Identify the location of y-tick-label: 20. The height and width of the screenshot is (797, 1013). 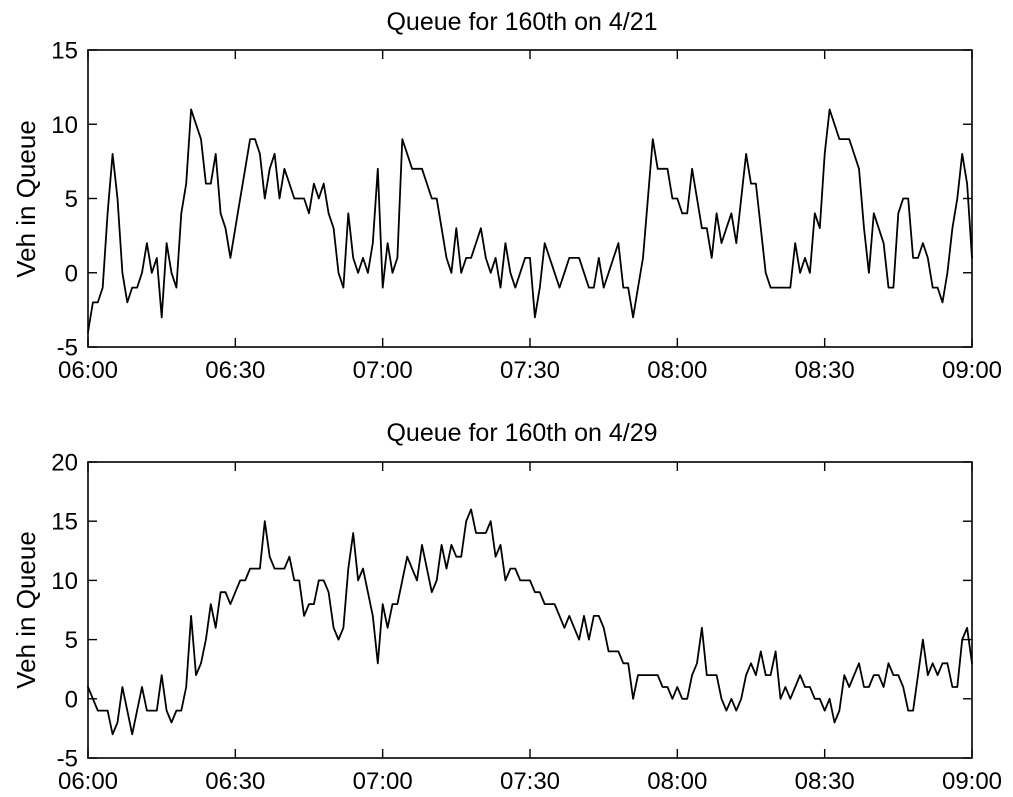
(64, 463).